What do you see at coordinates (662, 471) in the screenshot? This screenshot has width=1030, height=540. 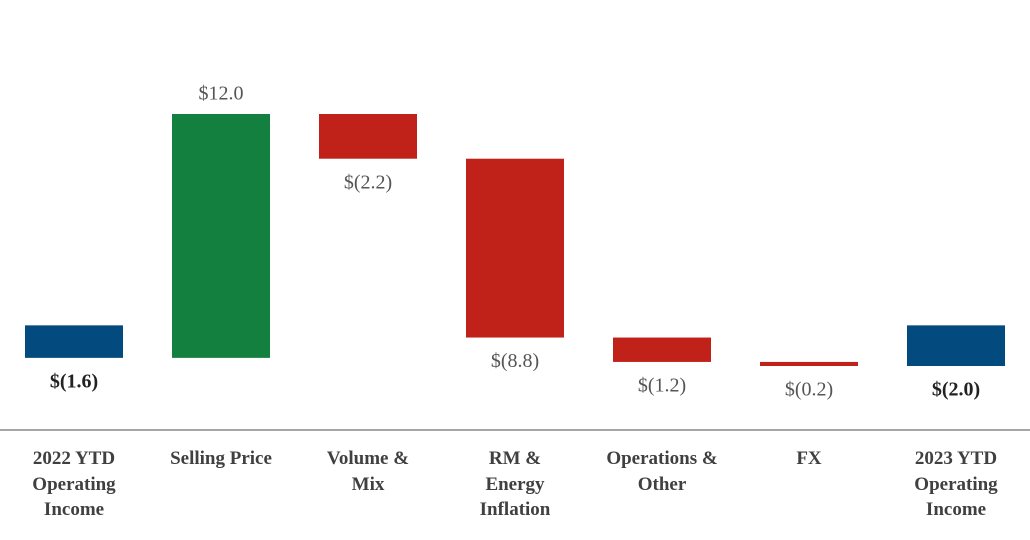 I see `x-tick-label: Operations & Other` at bounding box center [662, 471].